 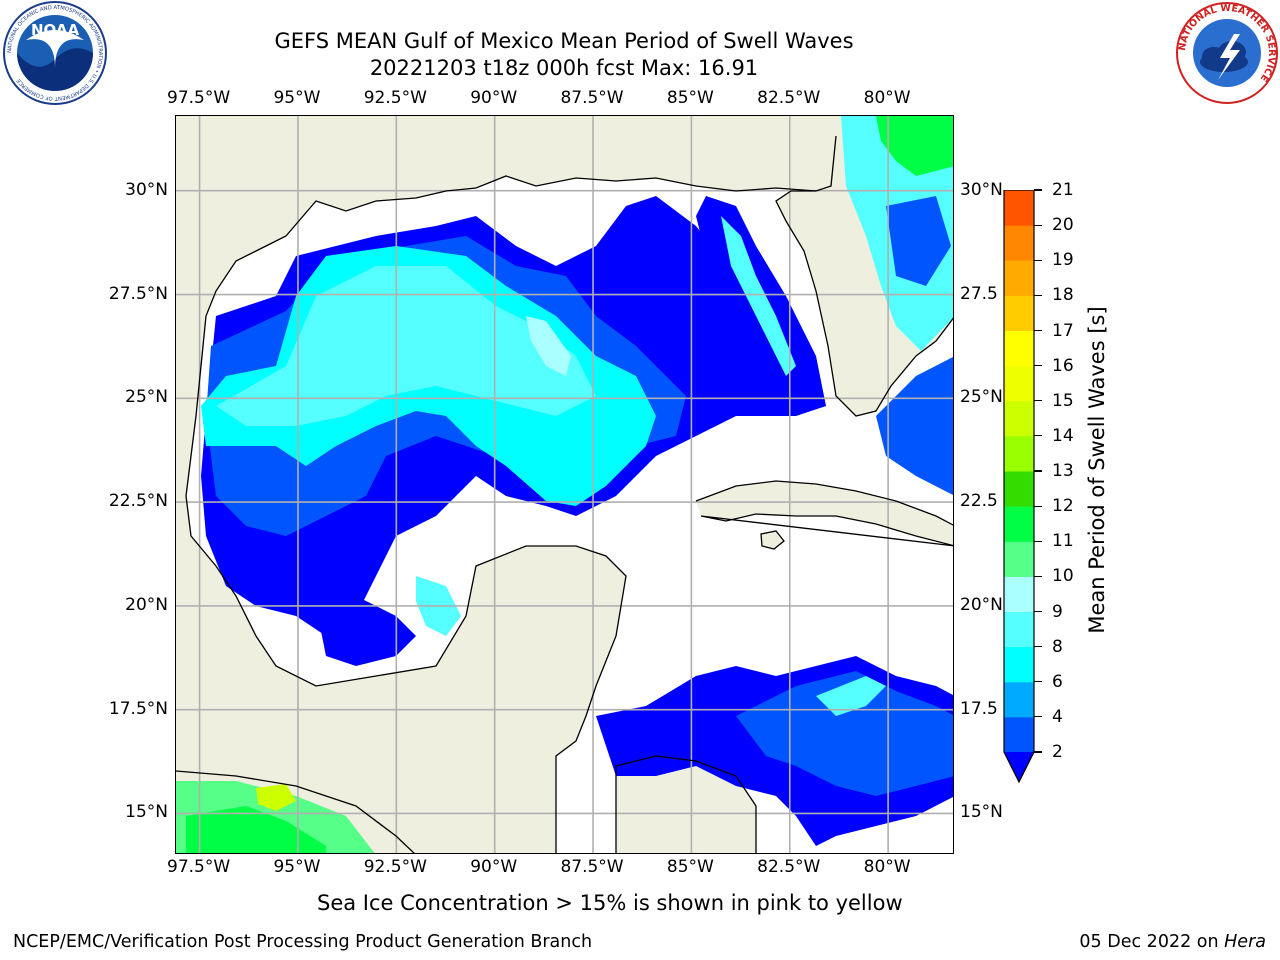 What do you see at coordinates (1063, 471) in the screenshot?
I see `colorbar-tick-label: 13` at bounding box center [1063, 471].